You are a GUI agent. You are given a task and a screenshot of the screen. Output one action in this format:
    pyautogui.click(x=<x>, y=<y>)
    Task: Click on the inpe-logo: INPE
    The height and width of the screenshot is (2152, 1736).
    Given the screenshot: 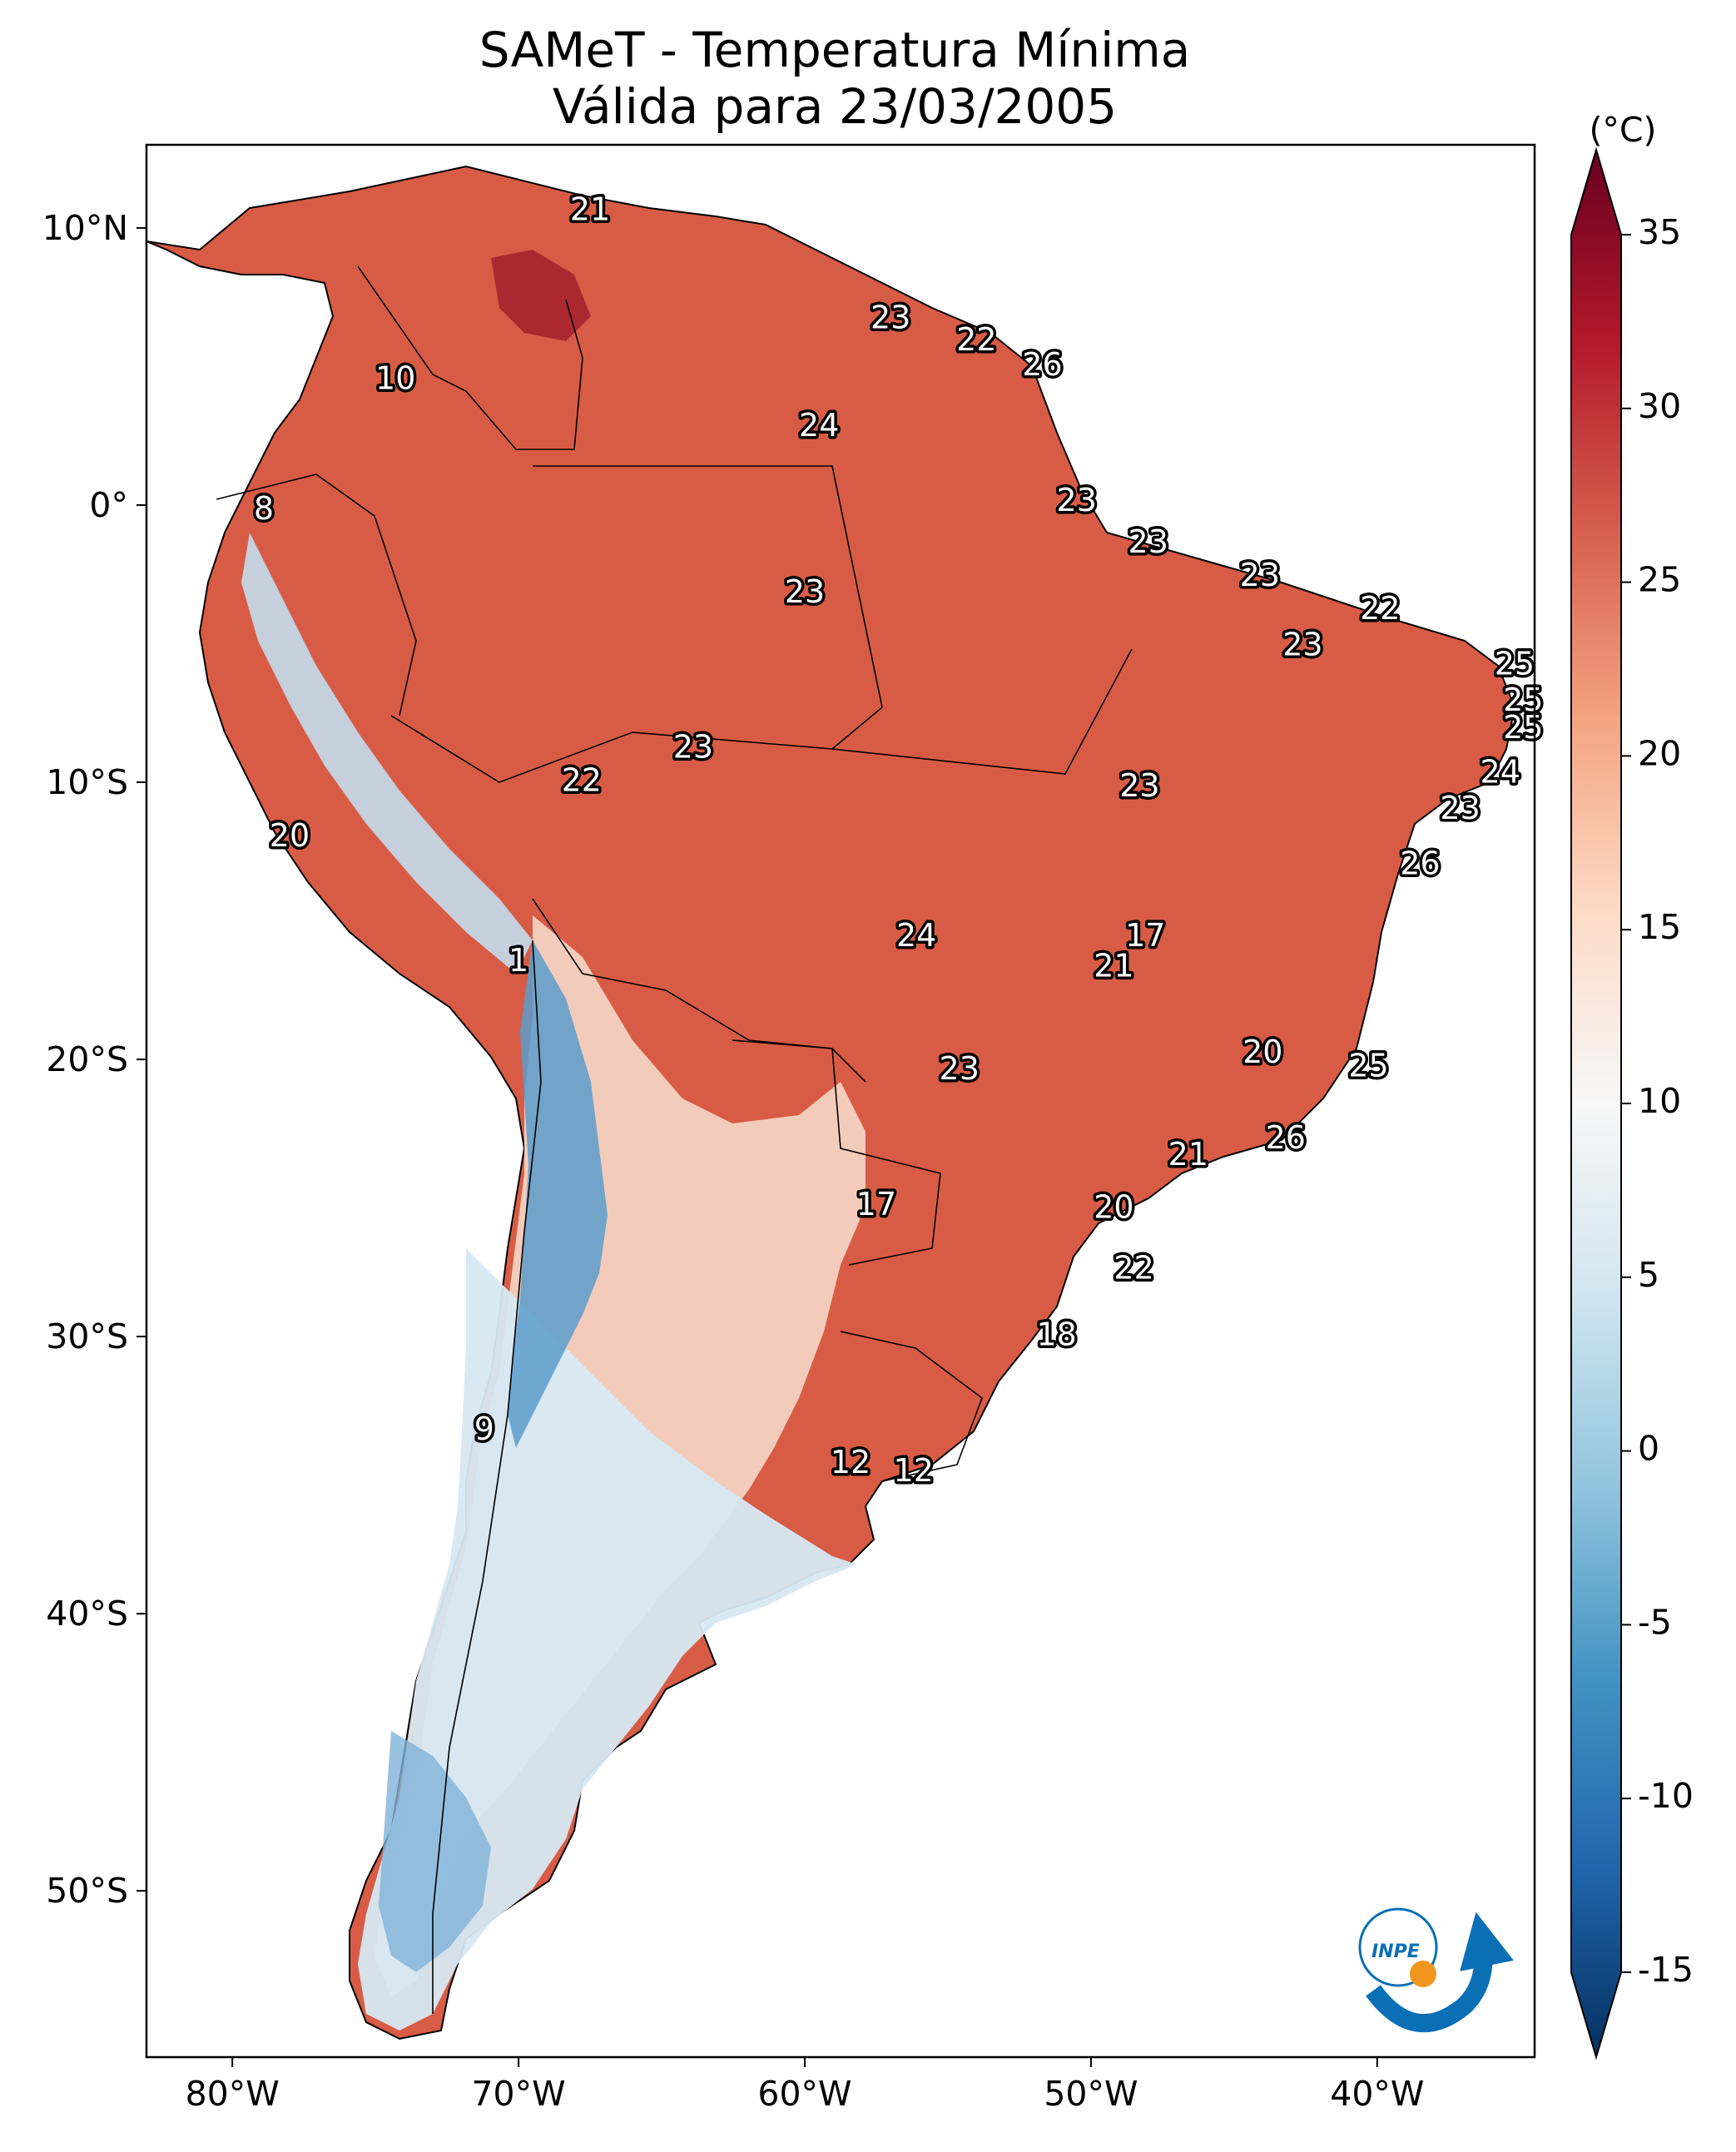 What is the action you would take?
    pyautogui.click(x=1436, y=1970)
    